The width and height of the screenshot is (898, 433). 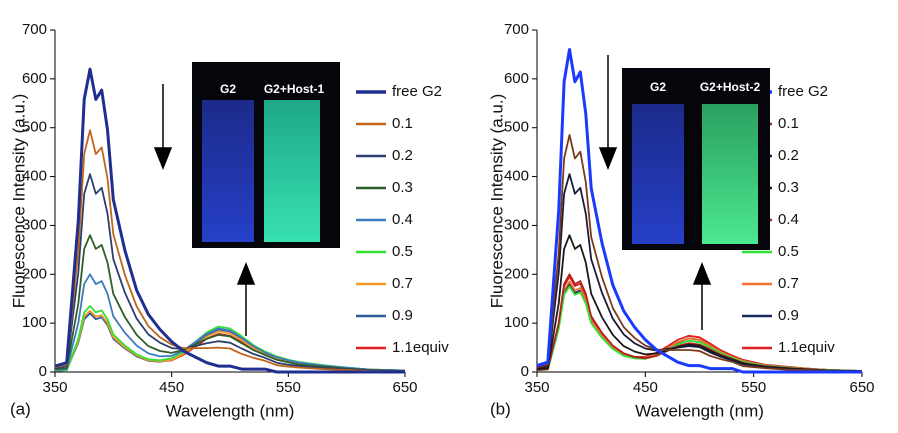 I want to click on inset-photo: G2 G2+Host-2, so click(x=696, y=159).